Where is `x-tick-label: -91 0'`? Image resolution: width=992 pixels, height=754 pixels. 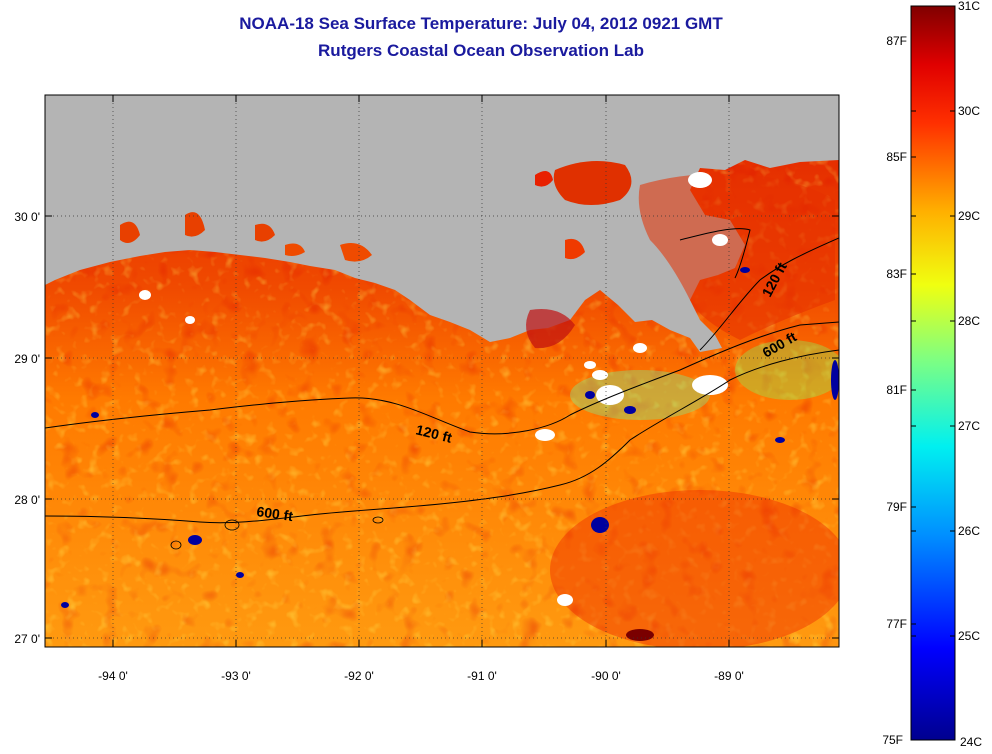 x-tick-label: -91 0' is located at coordinates (482, 676).